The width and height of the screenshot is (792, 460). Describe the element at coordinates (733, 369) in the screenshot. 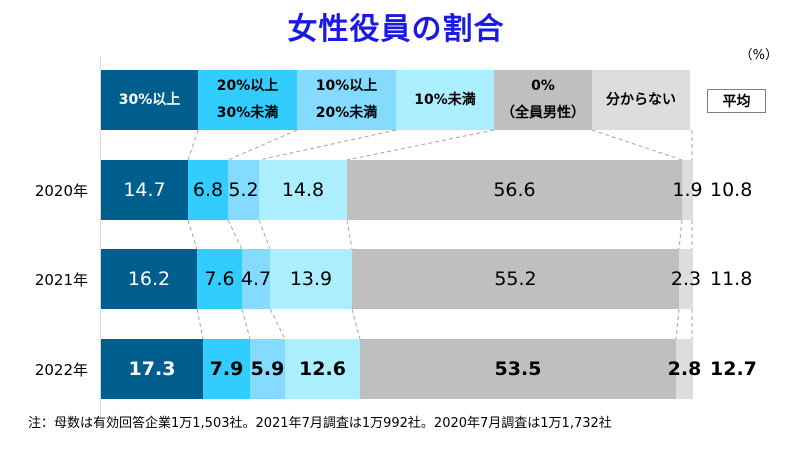

I see `average-2022: 12.7` at that location.